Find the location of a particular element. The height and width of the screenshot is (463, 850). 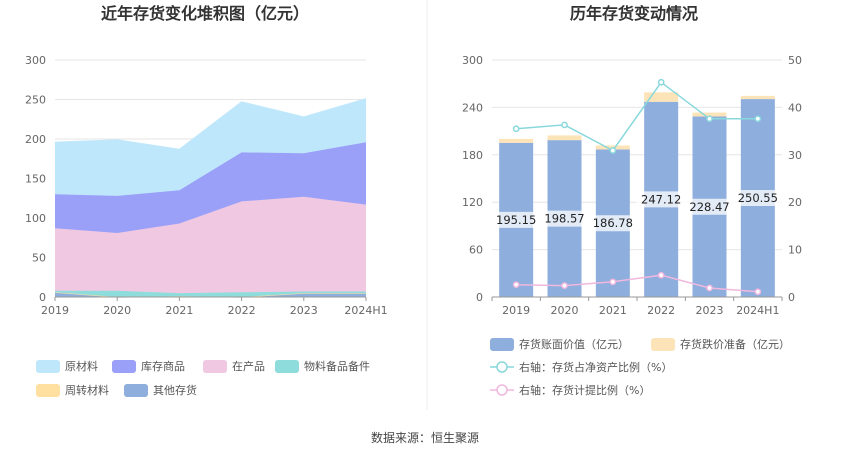

legend-label: 其他存货 is located at coordinates (175, 390).